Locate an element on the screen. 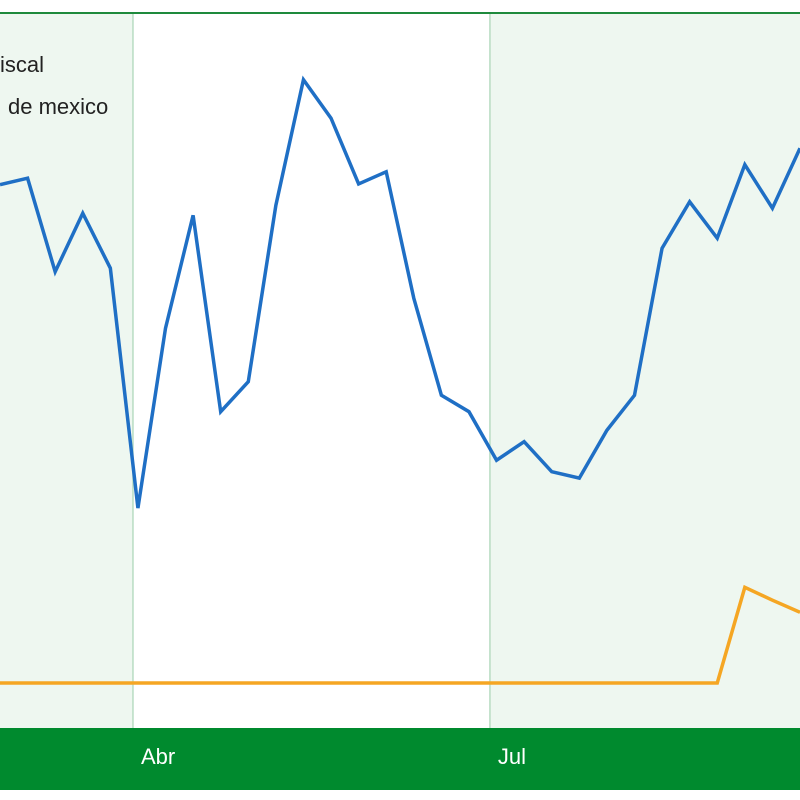  legend-entry: iscal is located at coordinates (22, 64).